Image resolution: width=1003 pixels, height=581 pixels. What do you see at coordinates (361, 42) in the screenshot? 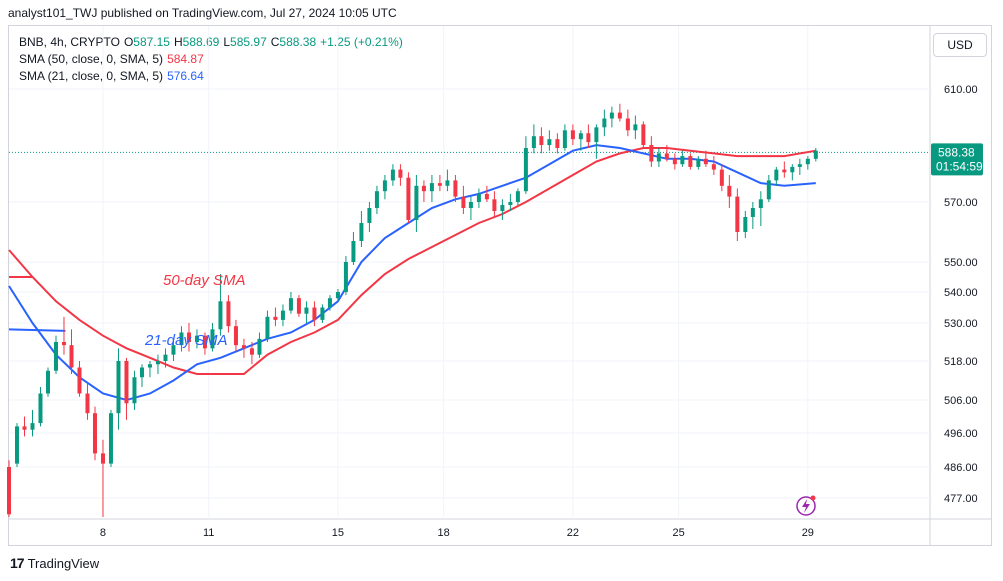
I see `change-value: +1.25 (+0.21%)` at bounding box center [361, 42].